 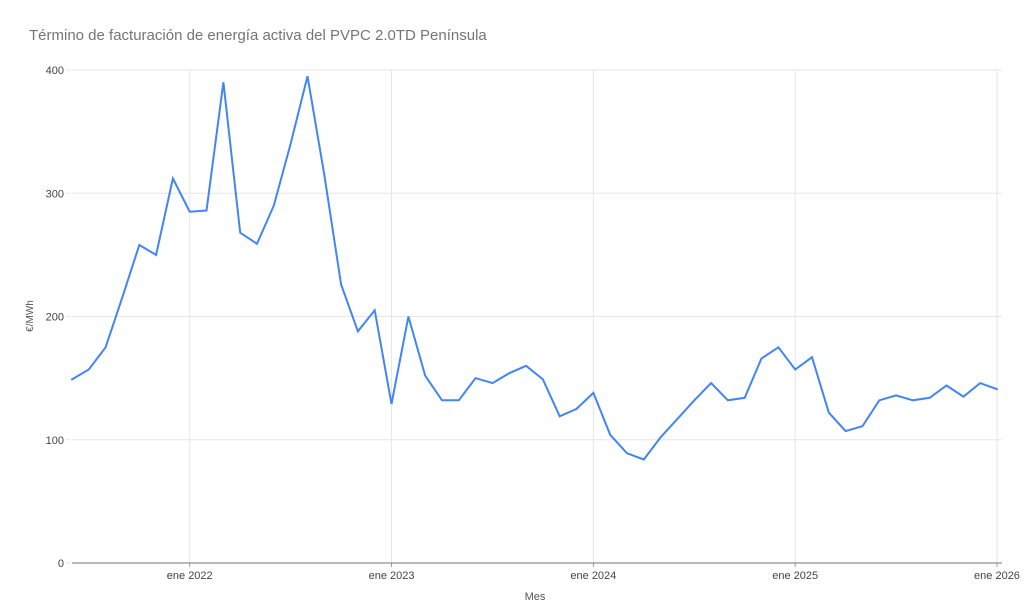 I want to click on x-axis-title: Mes, so click(x=535, y=597).